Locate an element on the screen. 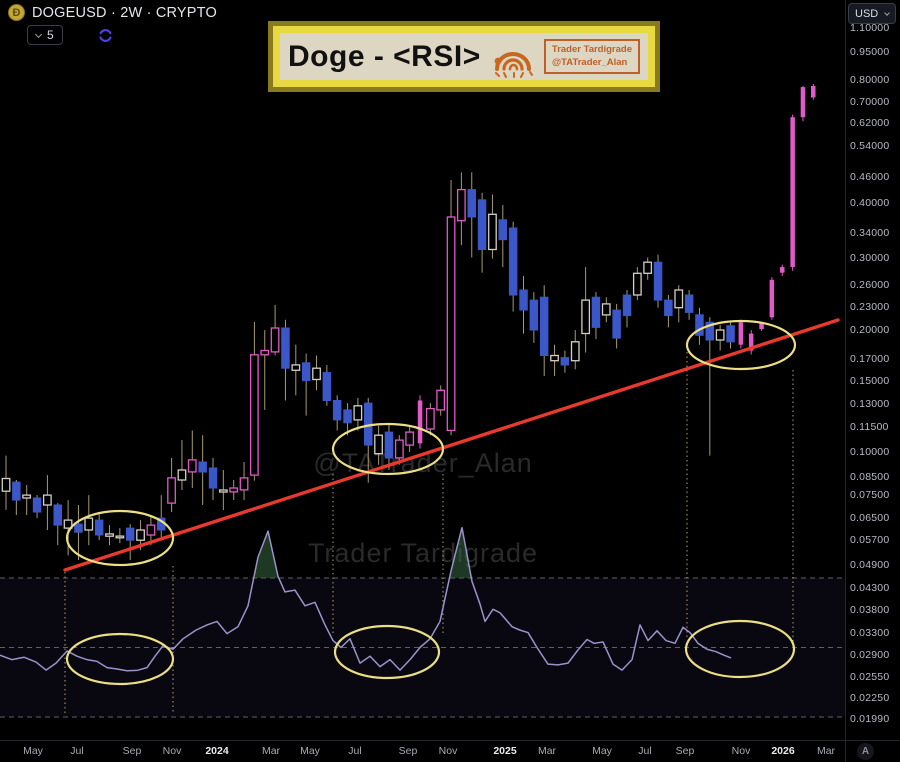 The height and width of the screenshot is (762, 900). time-axis-year-label: 2026 is located at coordinates (783, 751).